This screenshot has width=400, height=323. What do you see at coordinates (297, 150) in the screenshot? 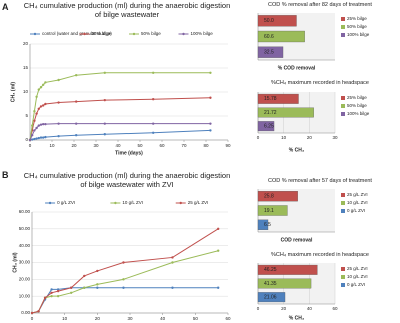
I see `x-axis-label: % CH₄` at bounding box center [297, 150].